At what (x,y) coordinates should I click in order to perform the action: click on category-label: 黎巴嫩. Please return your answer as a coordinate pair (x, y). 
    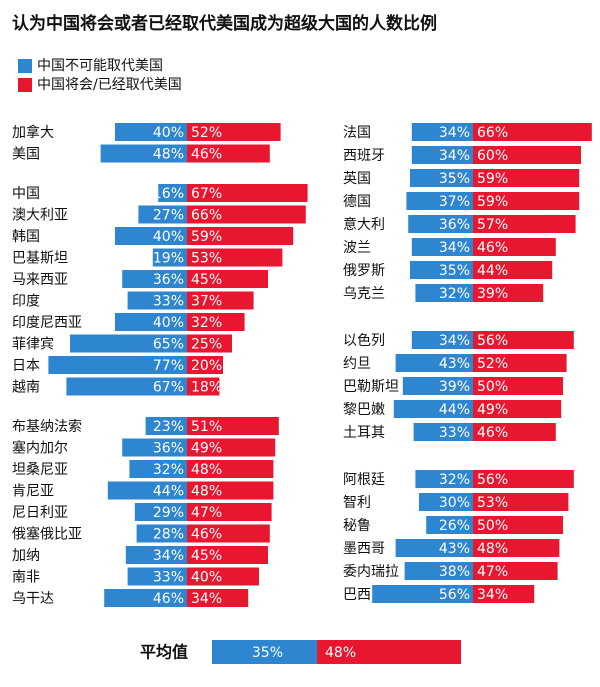
    Looking at the image, I should click on (364, 410).